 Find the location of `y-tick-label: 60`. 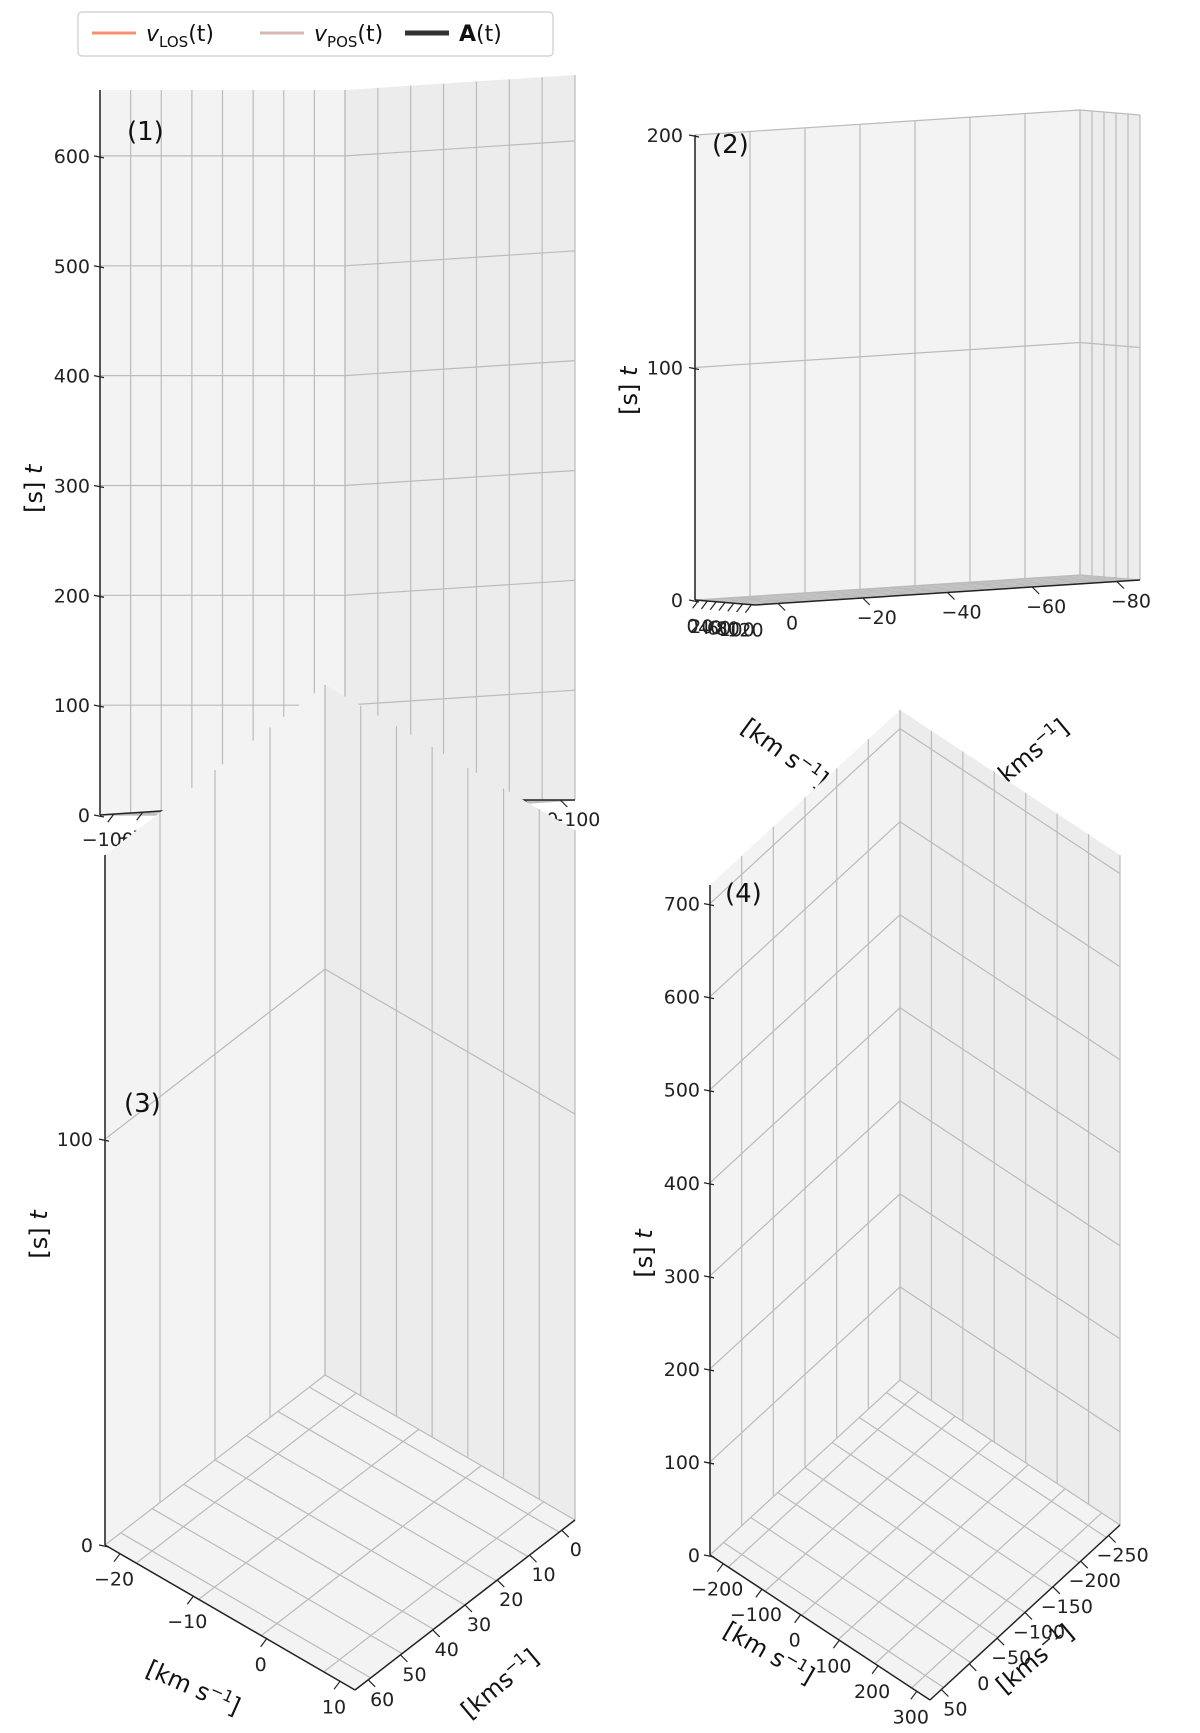

y-tick-label: 60 is located at coordinates (382, 1700).